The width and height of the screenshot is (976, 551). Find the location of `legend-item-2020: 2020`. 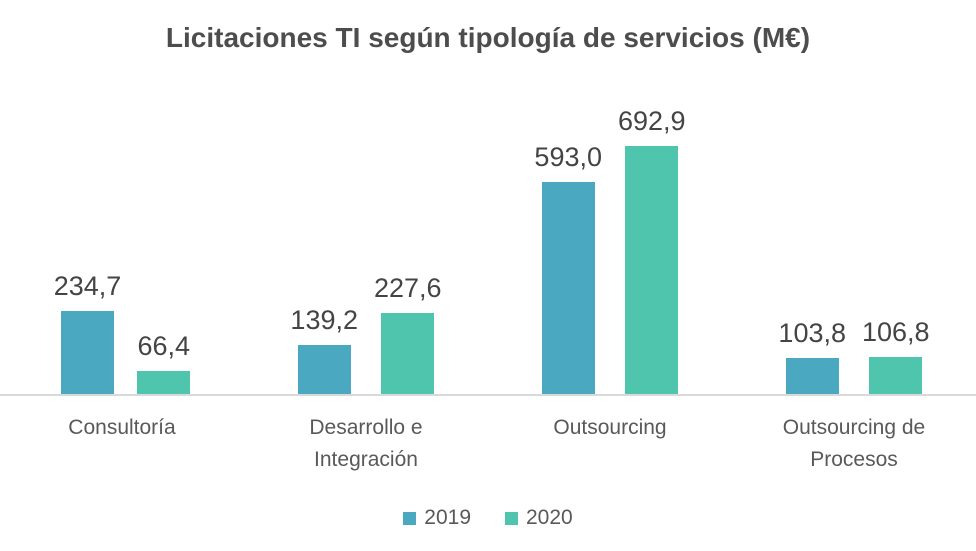

legend-item-2020: 2020 is located at coordinates (539, 518).